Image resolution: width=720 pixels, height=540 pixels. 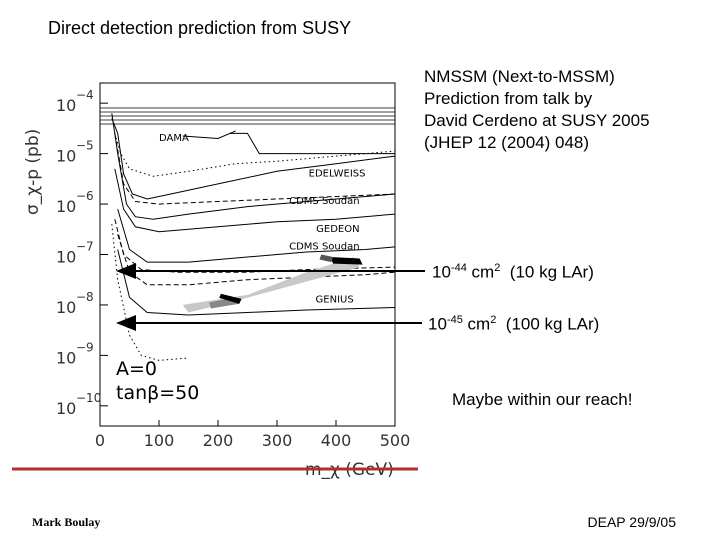 What do you see at coordinates (441, 272) in the screenshot?
I see `anno1-base: 10` at bounding box center [441, 272].